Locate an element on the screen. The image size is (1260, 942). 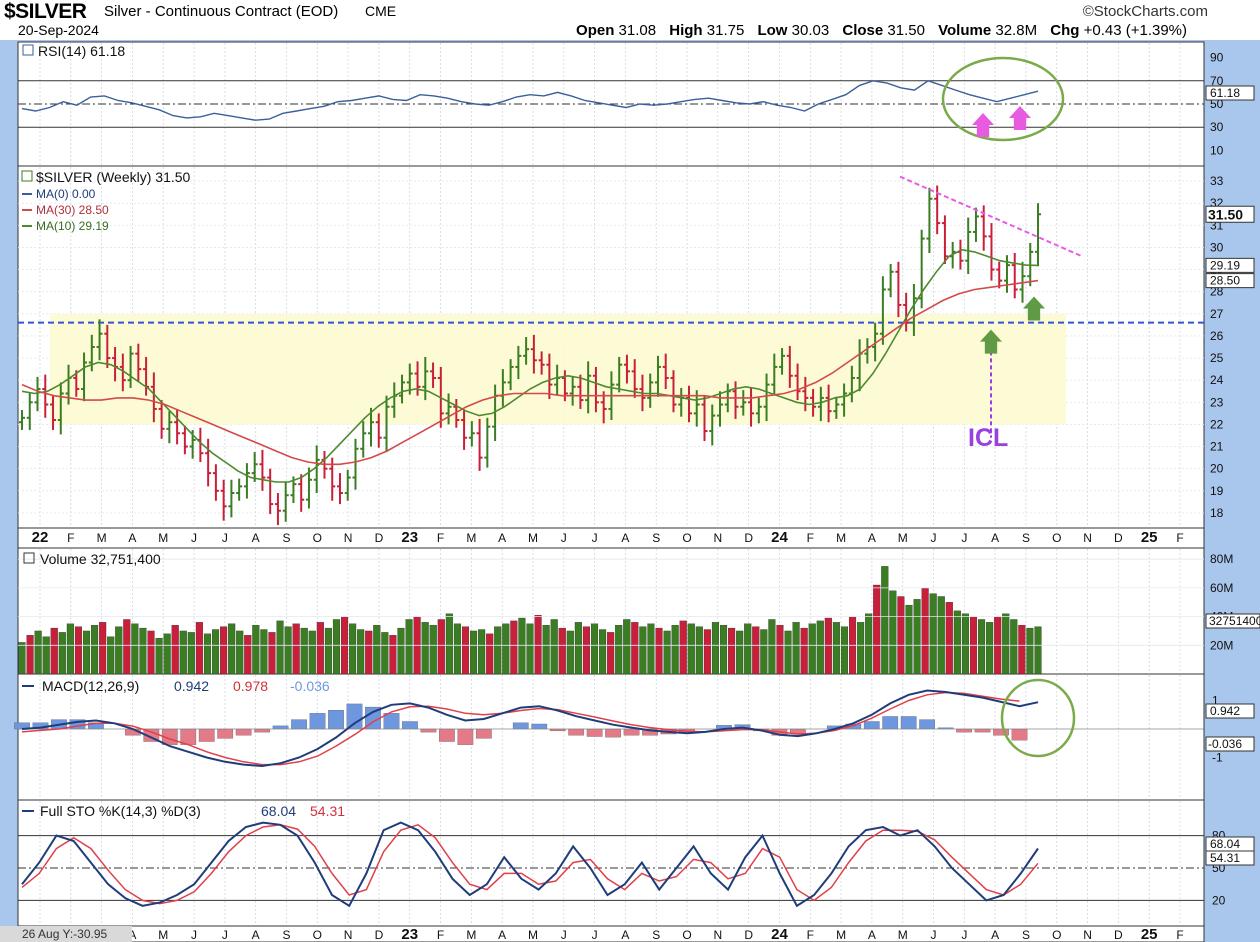
symbol-title: $SILVER is located at coordinates (45, 11).